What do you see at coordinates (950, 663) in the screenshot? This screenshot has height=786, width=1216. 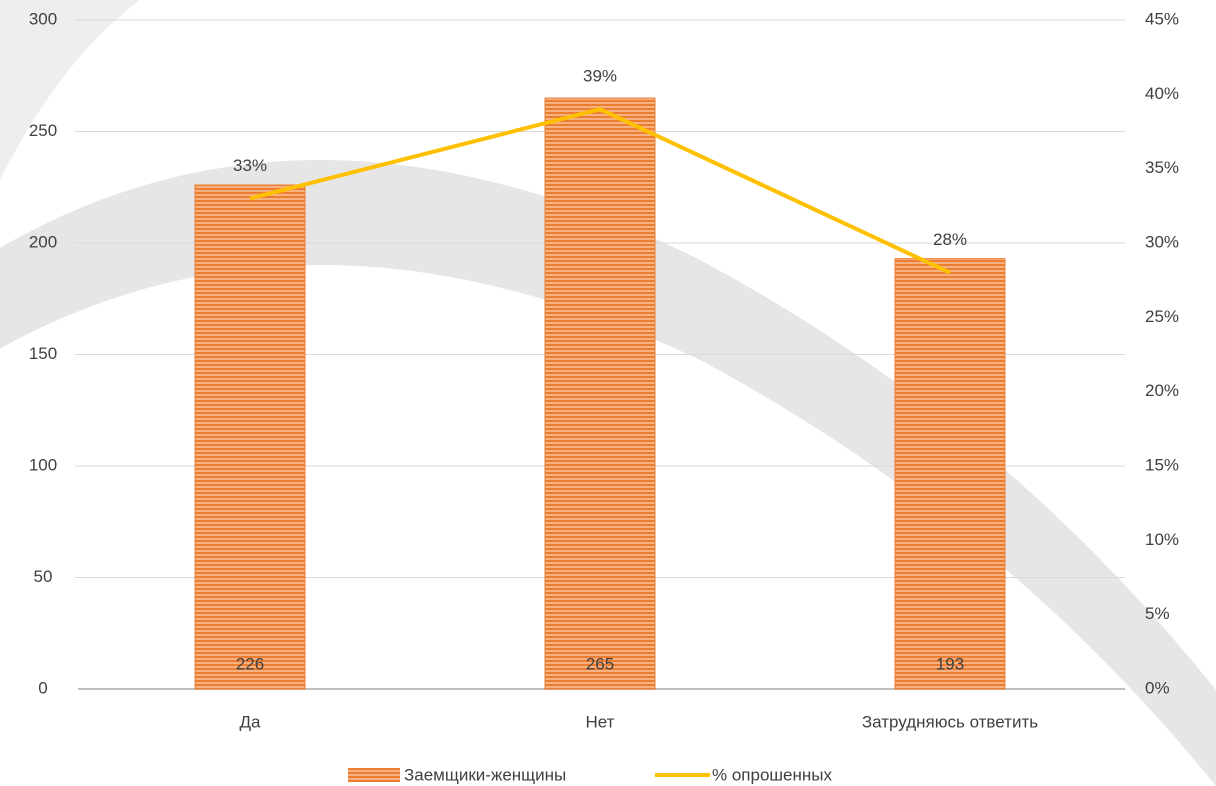 I see `bar-value-label: 193` at bounding box center [950, 663].